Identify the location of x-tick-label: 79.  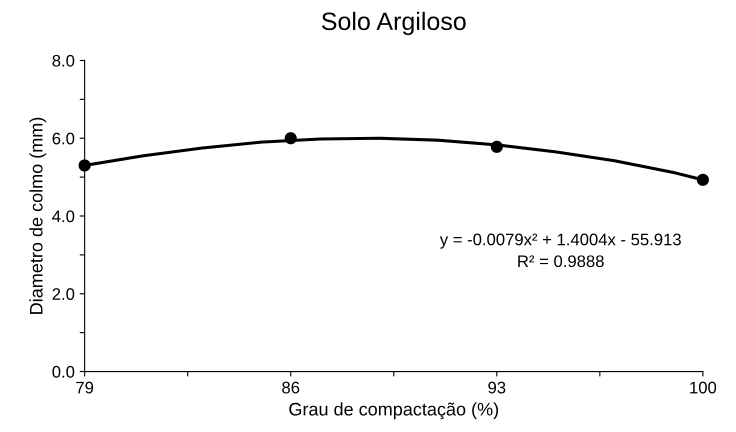
(85, 388).